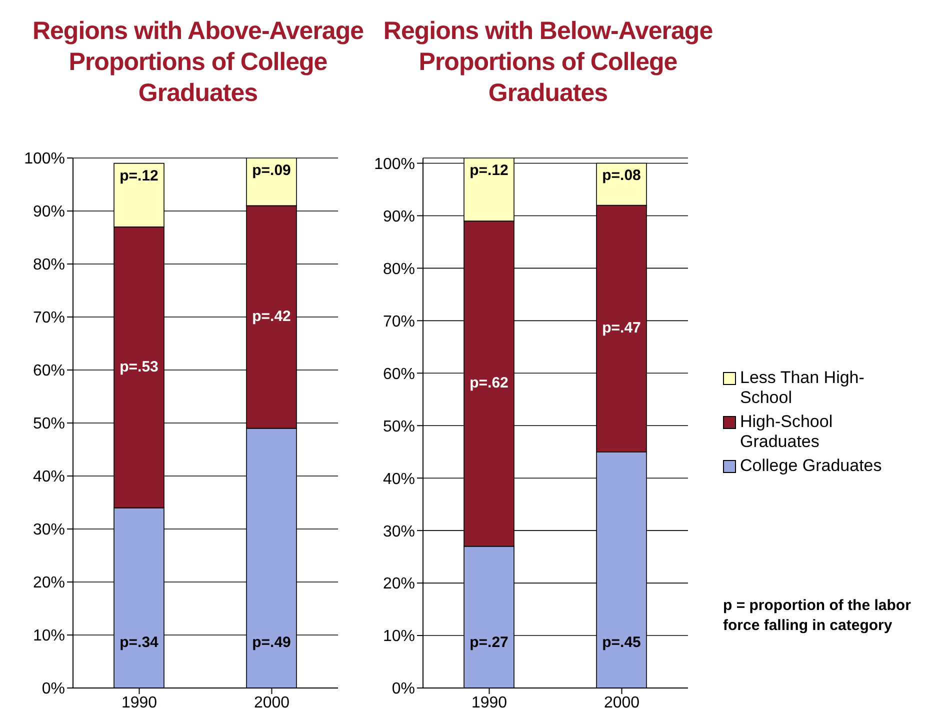 This screenshot has width=928, height=717. What do you see at coordinates (803, 388) in the screenshot?
I see `legend-label: Less Than High-School` at bounding box center [803, 388].